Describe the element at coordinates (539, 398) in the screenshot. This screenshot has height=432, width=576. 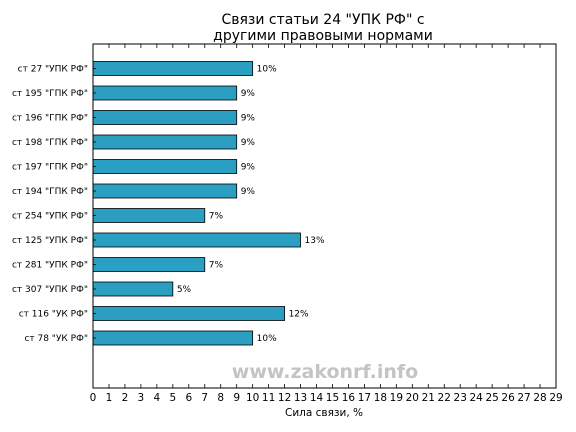
I see `x-tick-label-28: 28` at that location.